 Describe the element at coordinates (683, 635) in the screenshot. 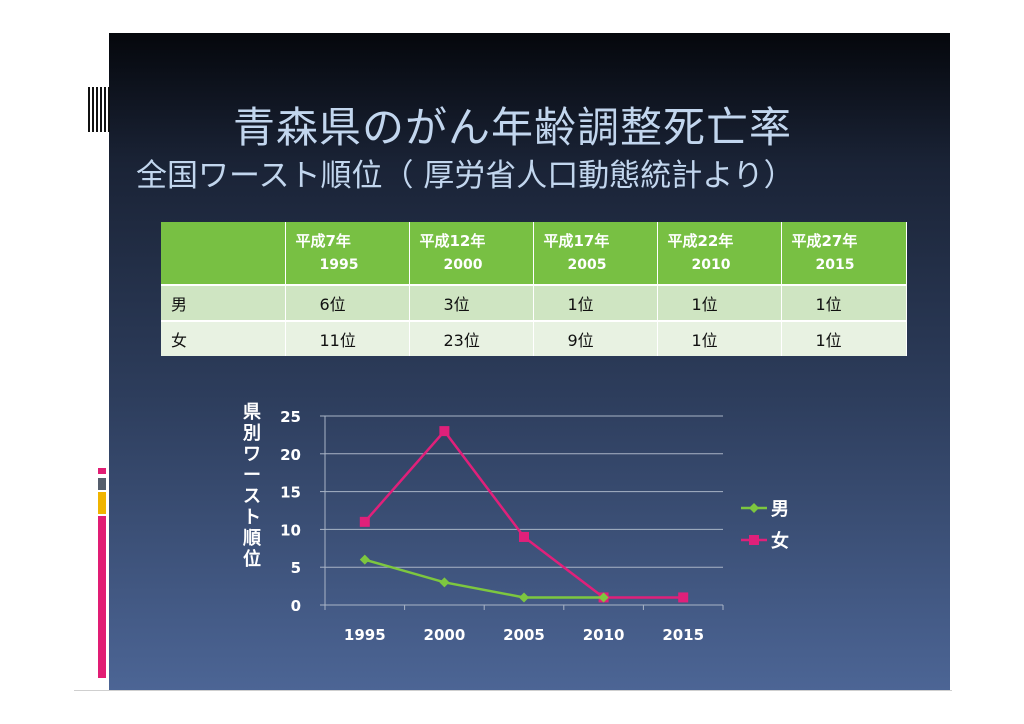

I see `x-tick-label: 2015` at that location.